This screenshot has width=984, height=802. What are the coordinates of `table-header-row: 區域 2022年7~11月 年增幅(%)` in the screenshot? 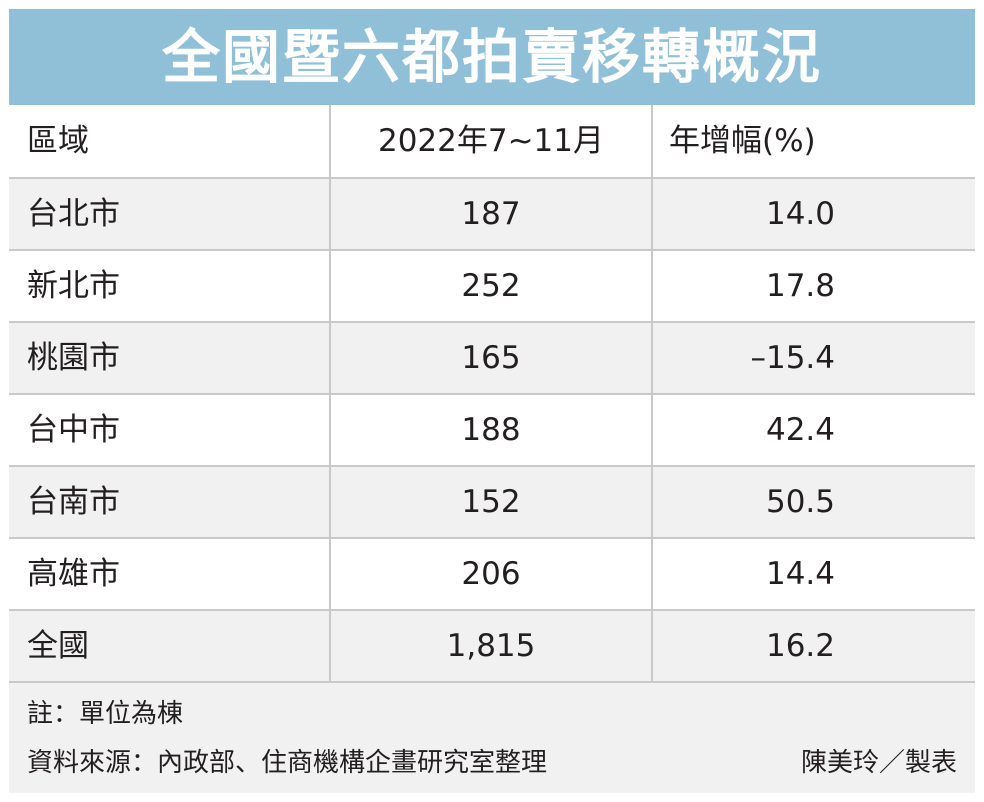 It's located at (492, 142).